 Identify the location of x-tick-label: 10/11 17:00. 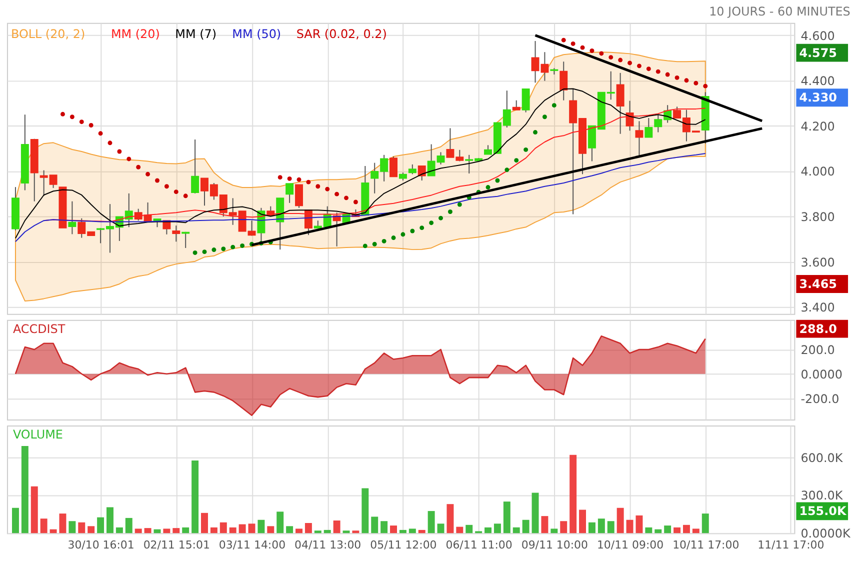
(706, 545).